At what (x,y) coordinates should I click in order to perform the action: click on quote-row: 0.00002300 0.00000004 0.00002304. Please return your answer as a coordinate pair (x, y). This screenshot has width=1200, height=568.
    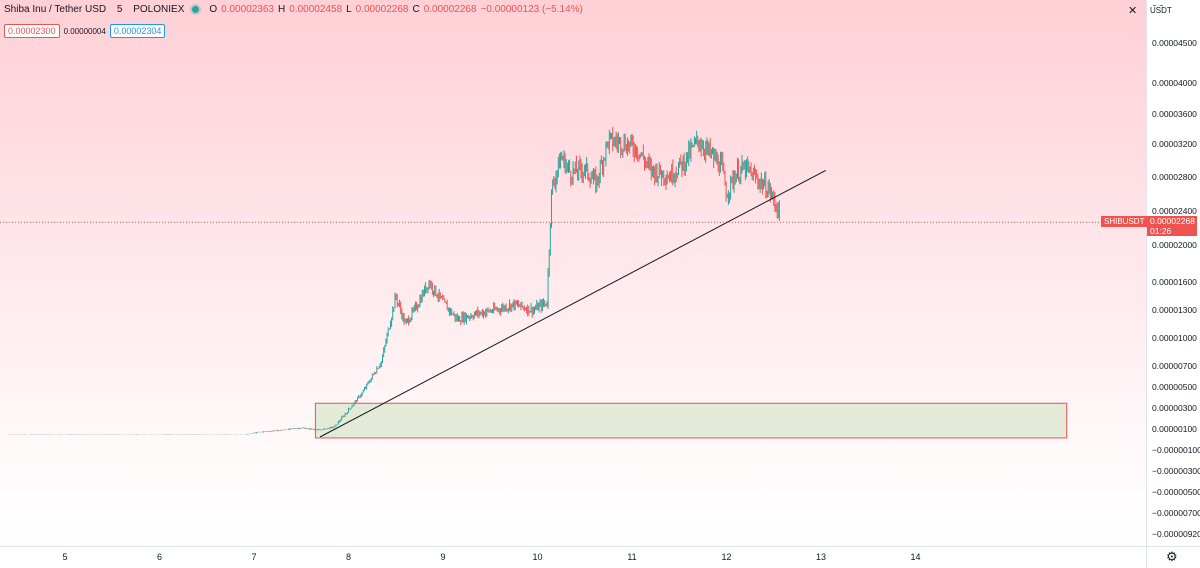
    Looking at the image, I should click on (85, 31).